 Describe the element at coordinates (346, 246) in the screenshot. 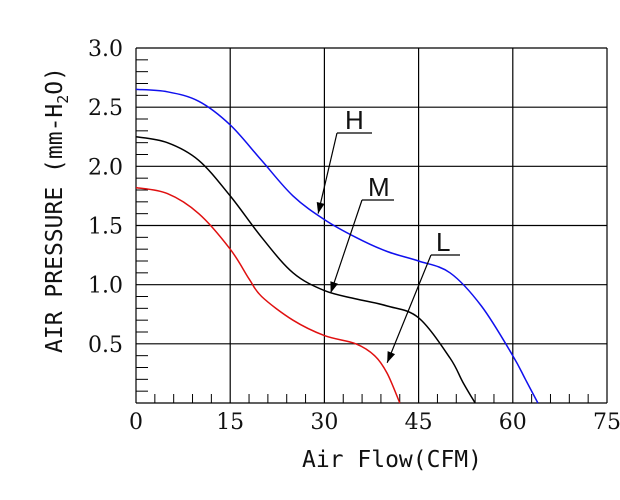

I see `leader-line-m` at that location.